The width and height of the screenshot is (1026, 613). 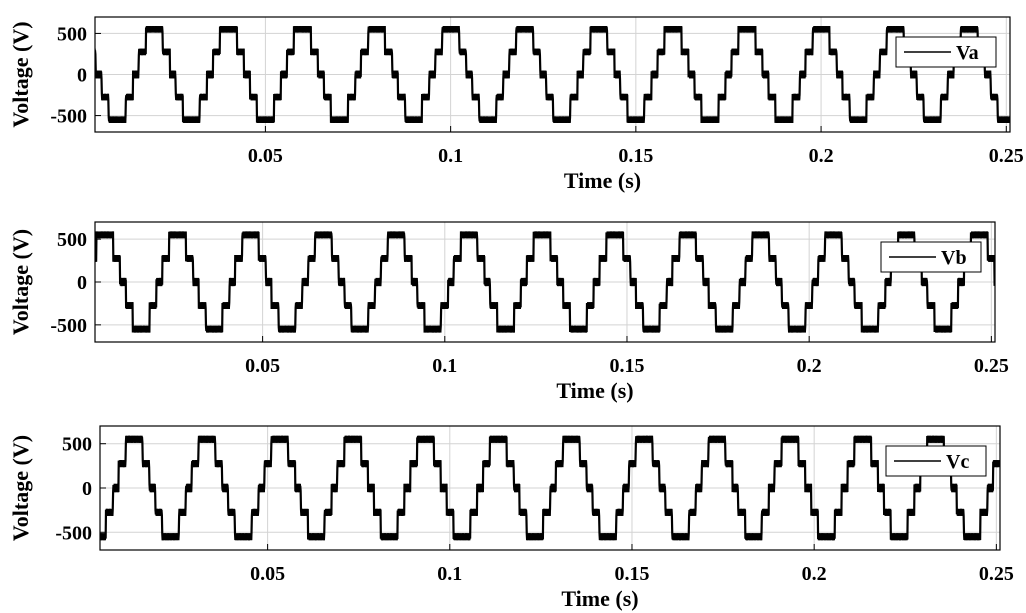 I want to click on y-tick-label: -500, so click(x=68, y=326).